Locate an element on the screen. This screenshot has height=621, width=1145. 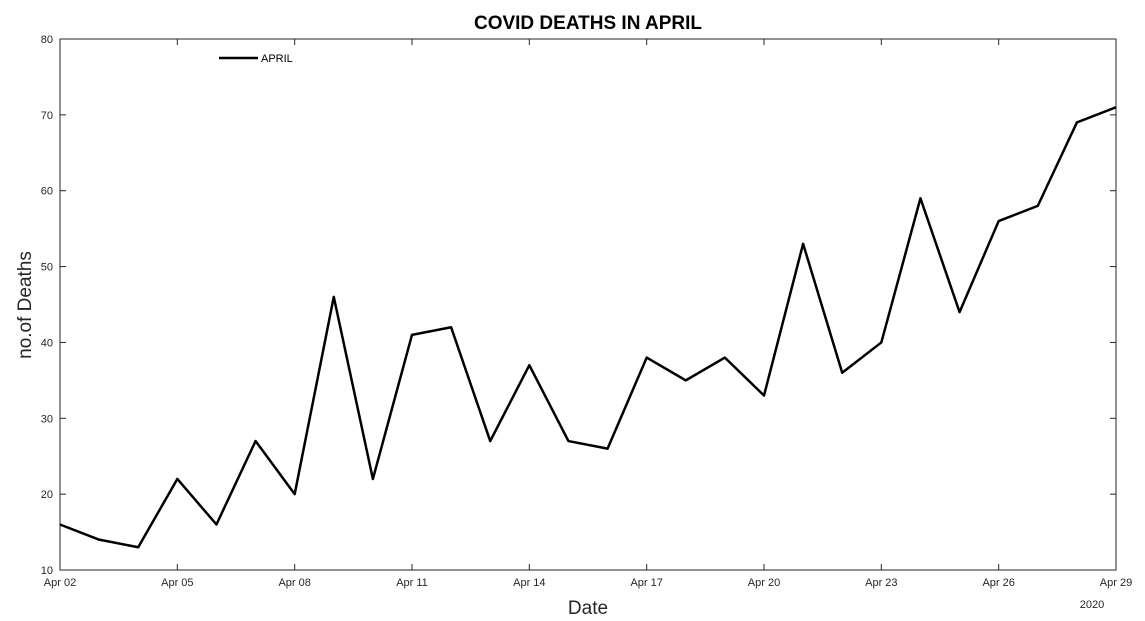
legend-label: APRIL is located at coordinates (277, 59).